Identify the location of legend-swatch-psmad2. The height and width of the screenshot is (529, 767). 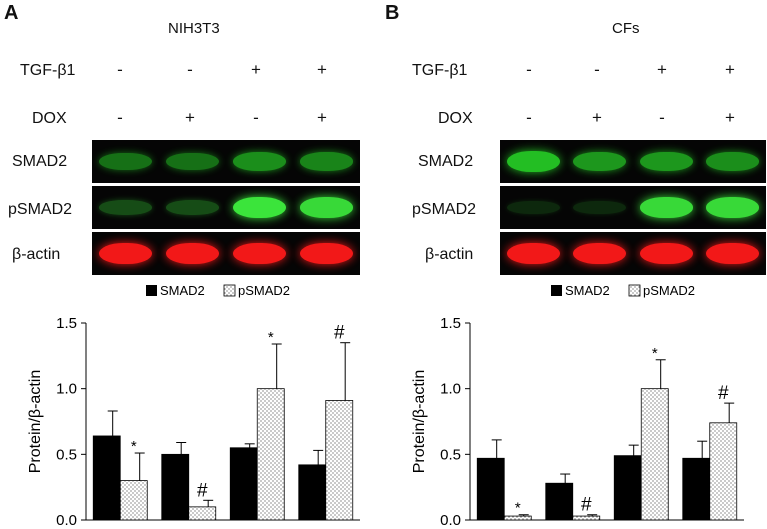
(229, 290).